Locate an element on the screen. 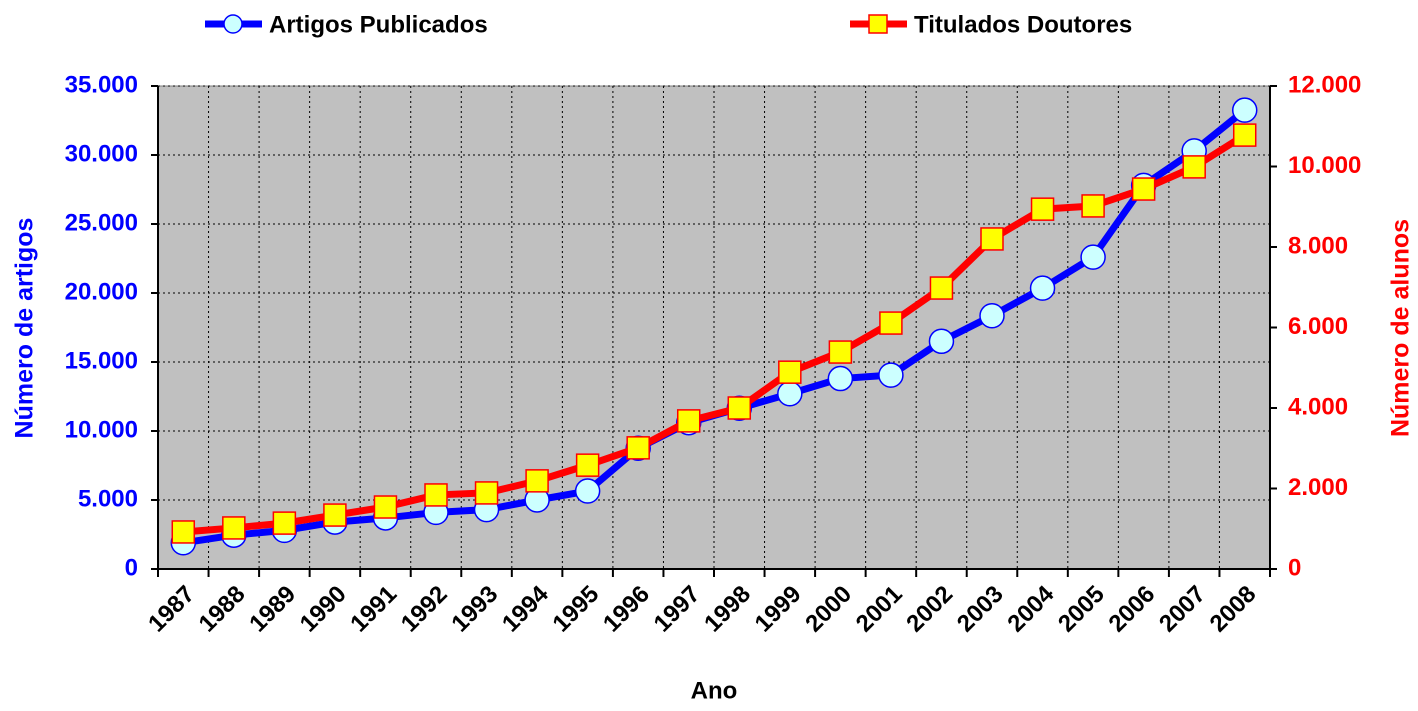 Image resolution: width=1418 pixels, height=711 pixels. x-tick-label: 2001 is located at coordinates (879, 609).